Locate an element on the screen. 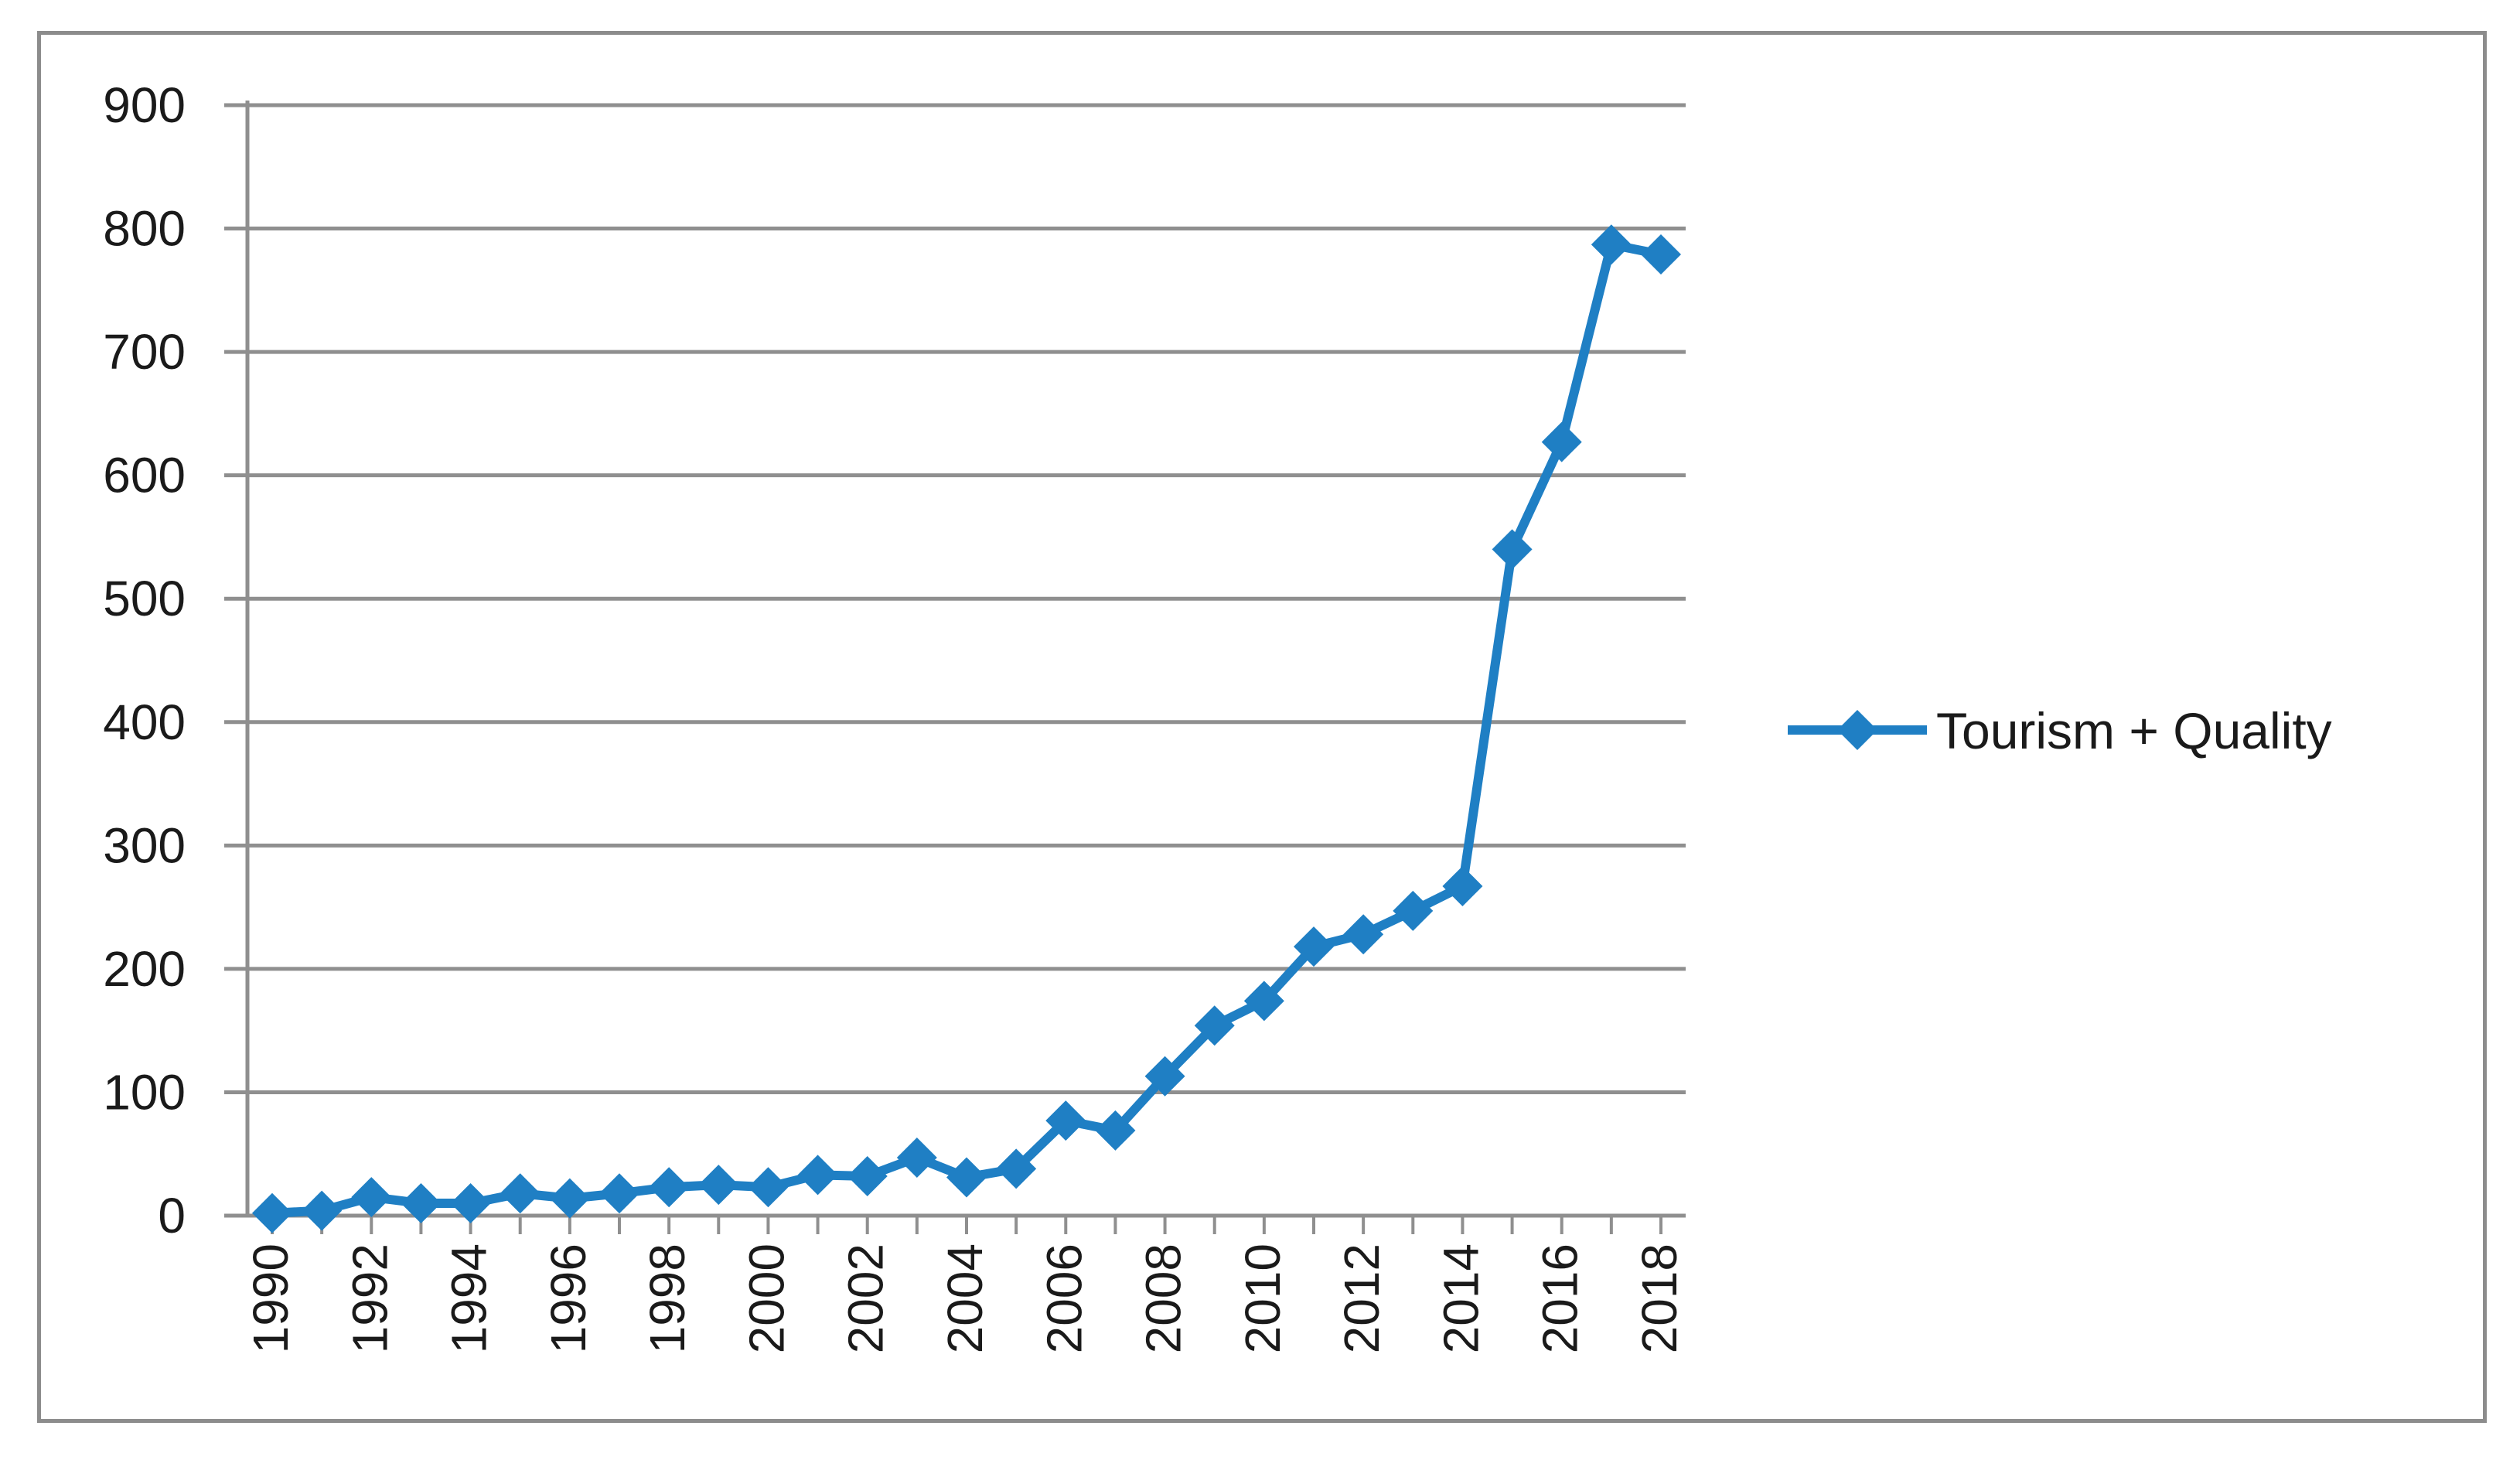 This screenshot has height=1460, width=2520. legend-marker is located at coordinates (1857, 730).